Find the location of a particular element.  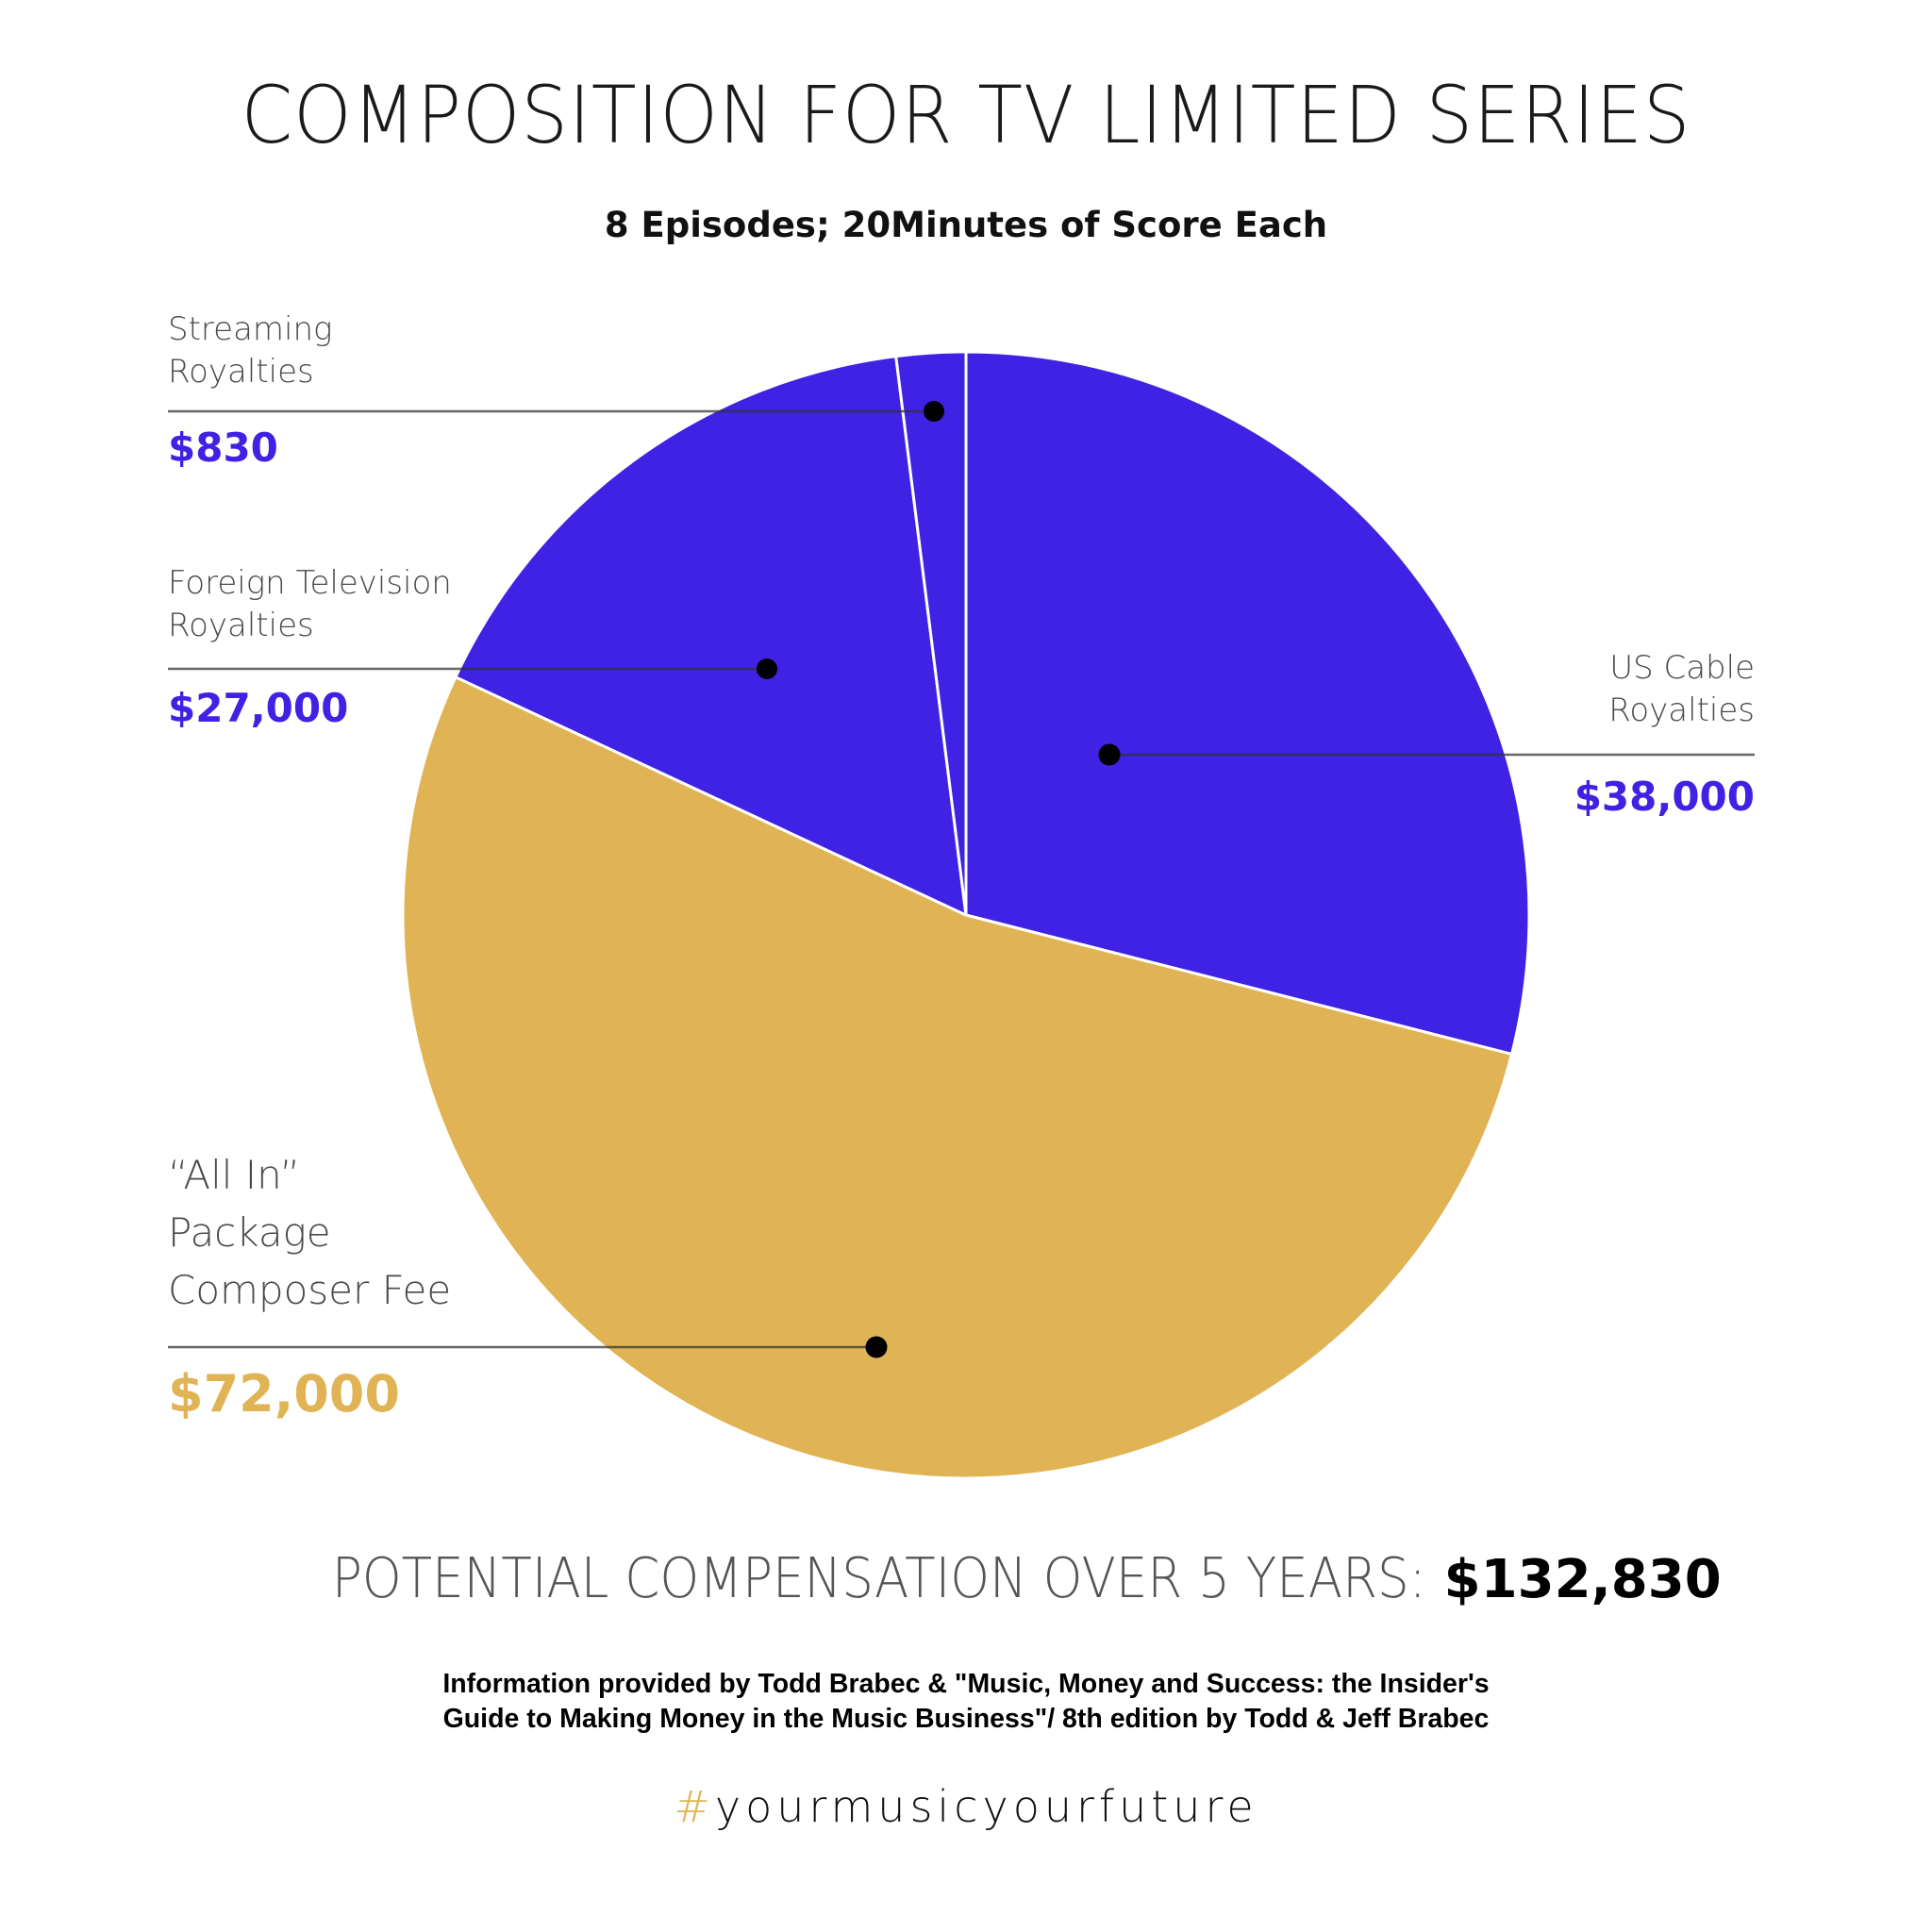

slice-foreign is located at coordinates (711, 636).